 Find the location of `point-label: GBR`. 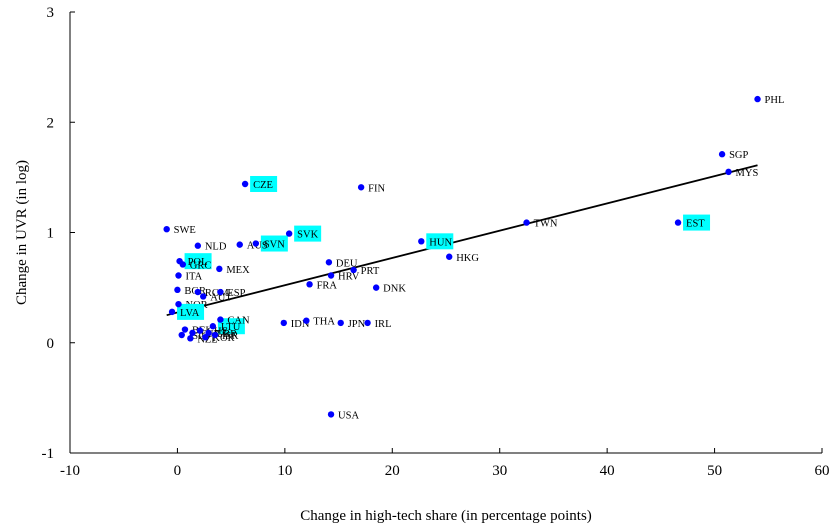

point-label: GBR is located at coordinates (227, 334).